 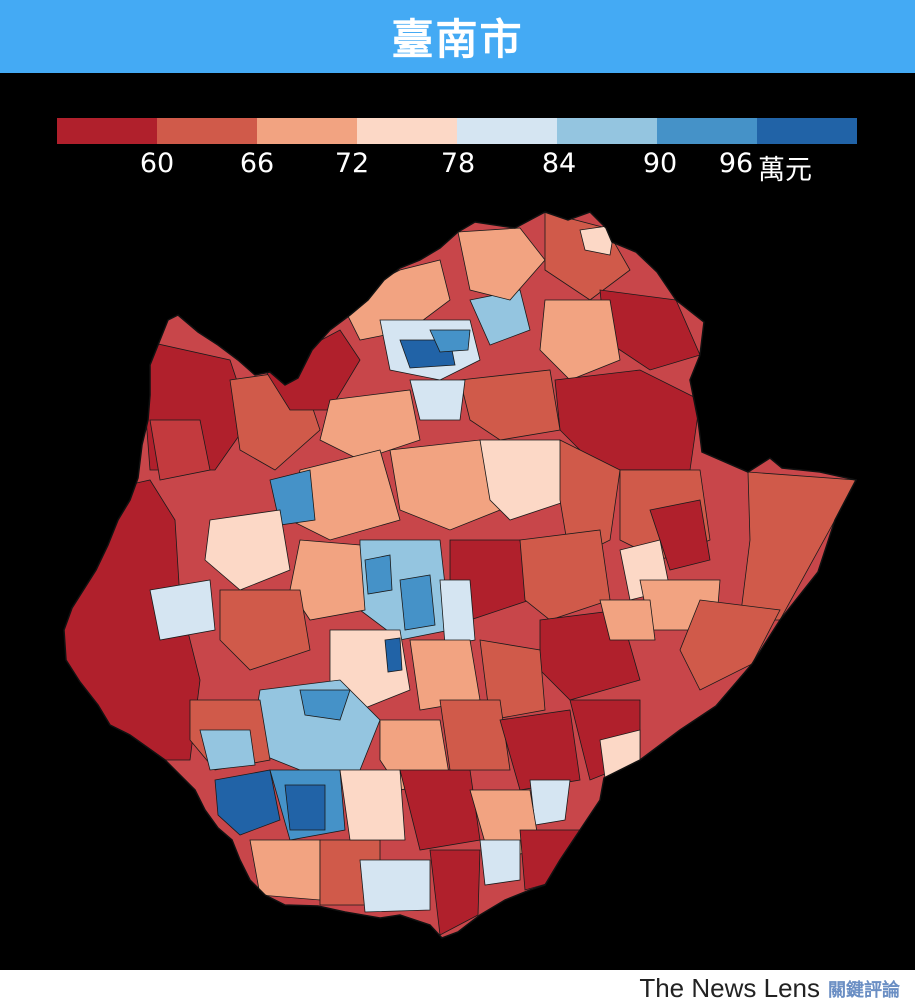 I want to click on header-bar: 臺南市, so click(x=457, y=36).